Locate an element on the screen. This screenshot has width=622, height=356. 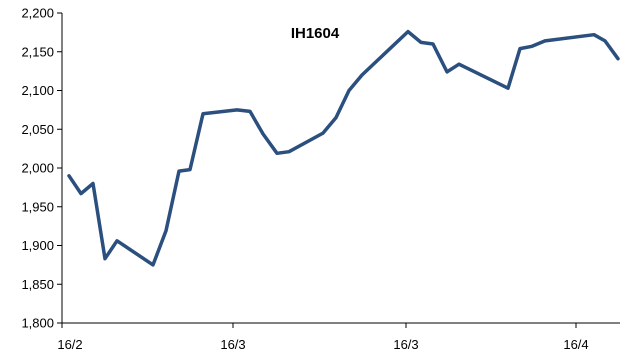
y-tick-label: 1,800 is located at coordinates (37, 323).